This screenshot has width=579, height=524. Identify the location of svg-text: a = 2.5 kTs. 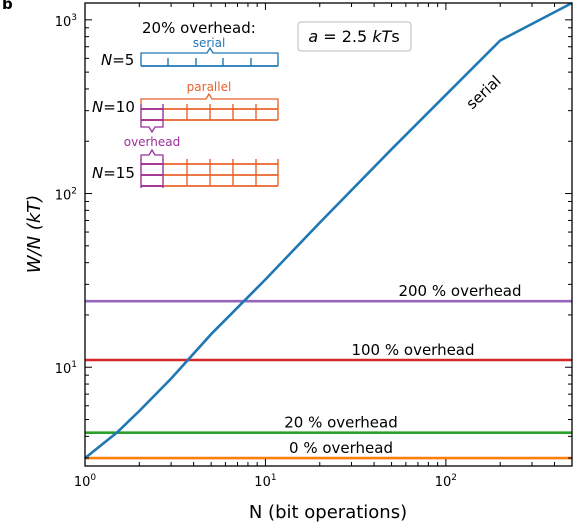
(353, 36).